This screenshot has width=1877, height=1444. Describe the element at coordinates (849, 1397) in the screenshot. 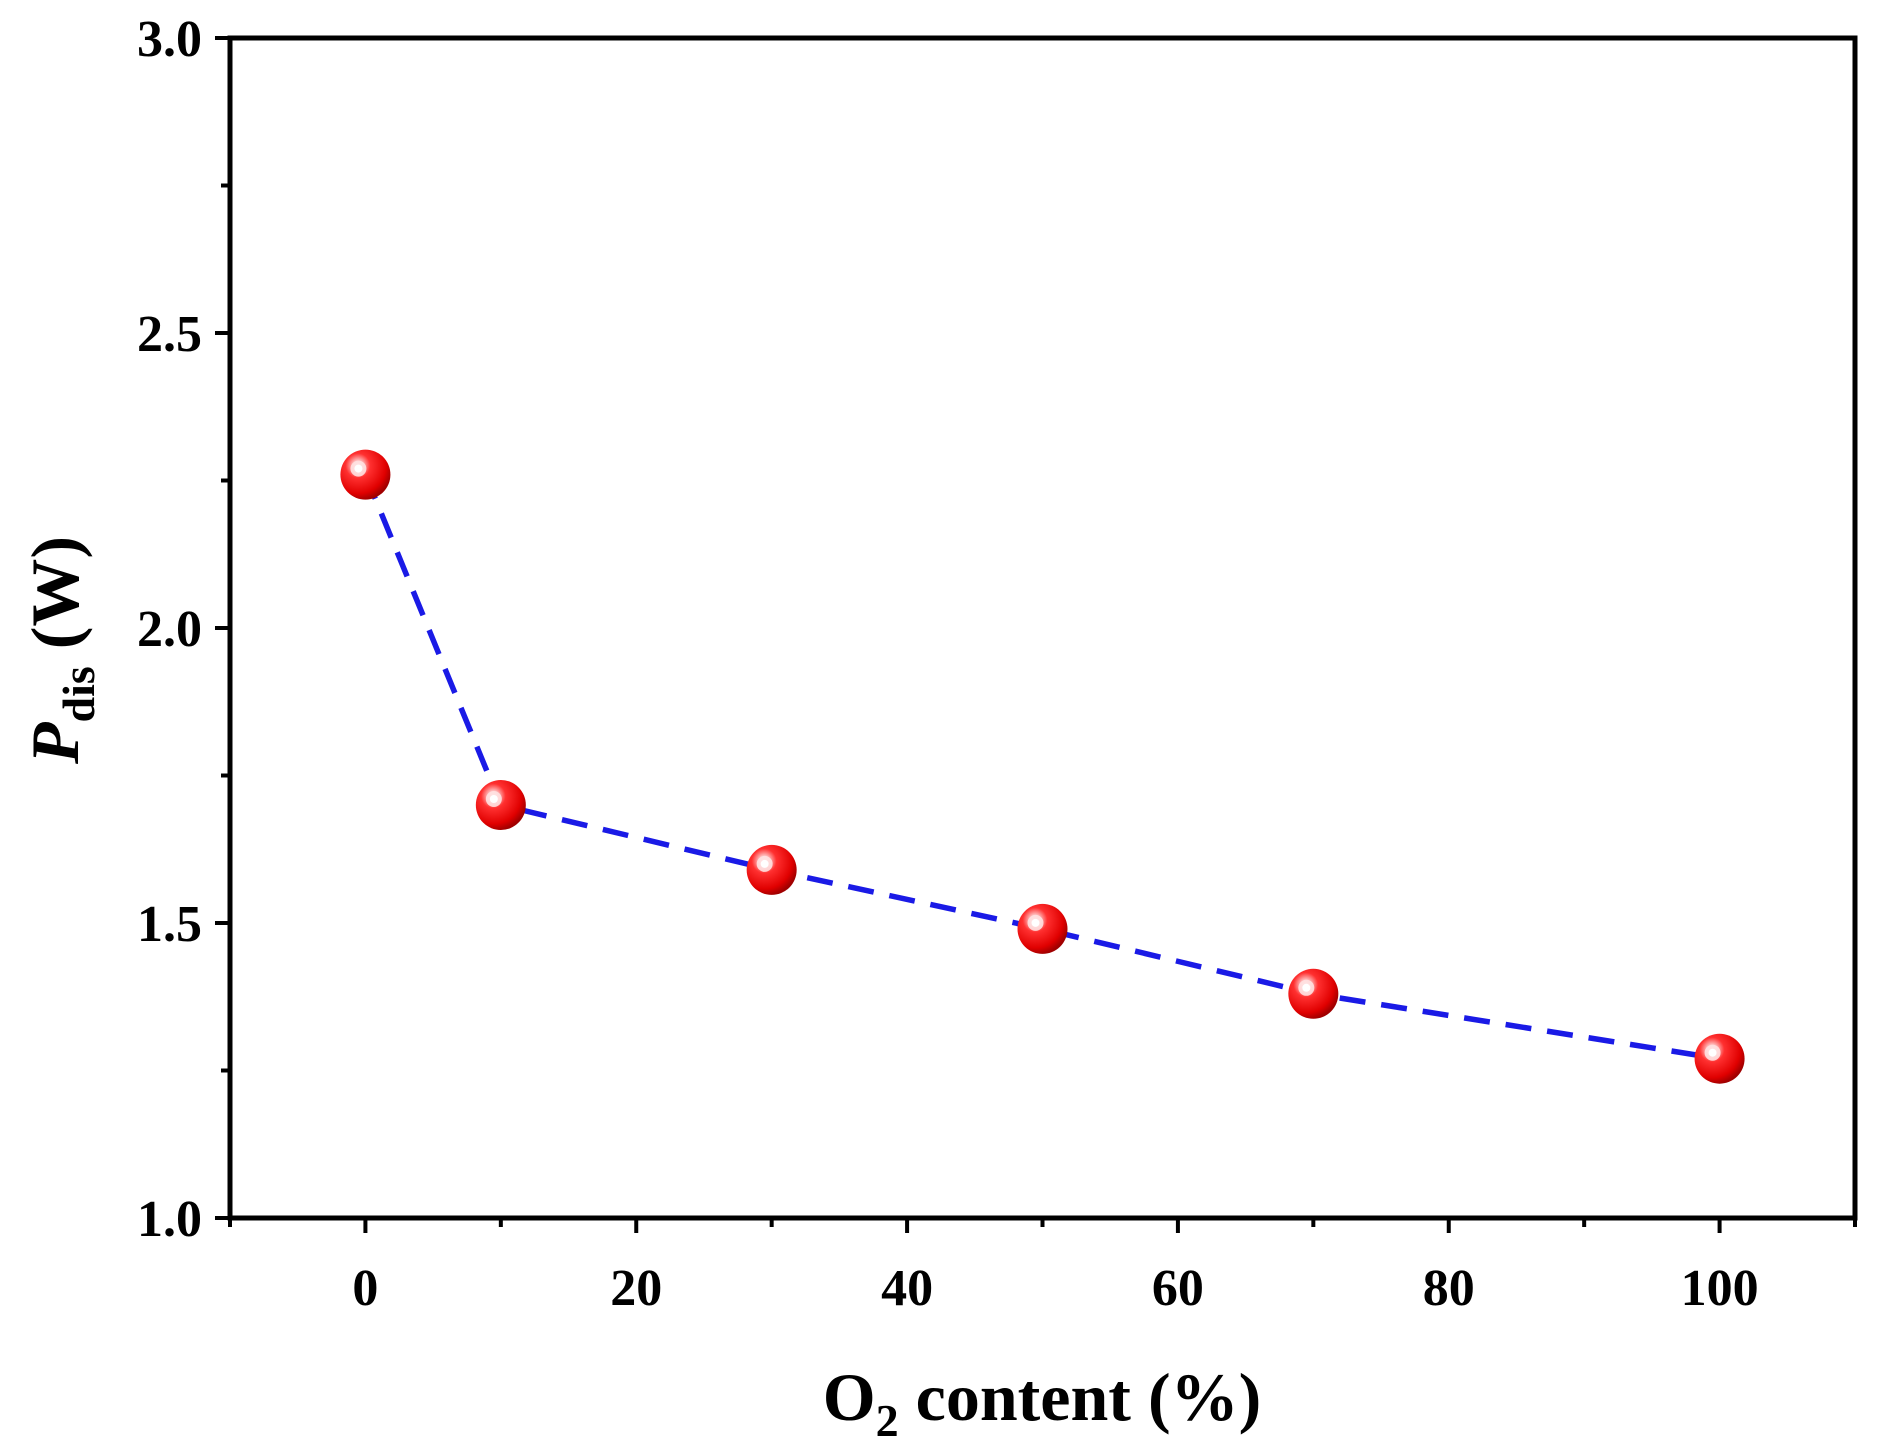

I see `x-axis-title-main: O` at that location.